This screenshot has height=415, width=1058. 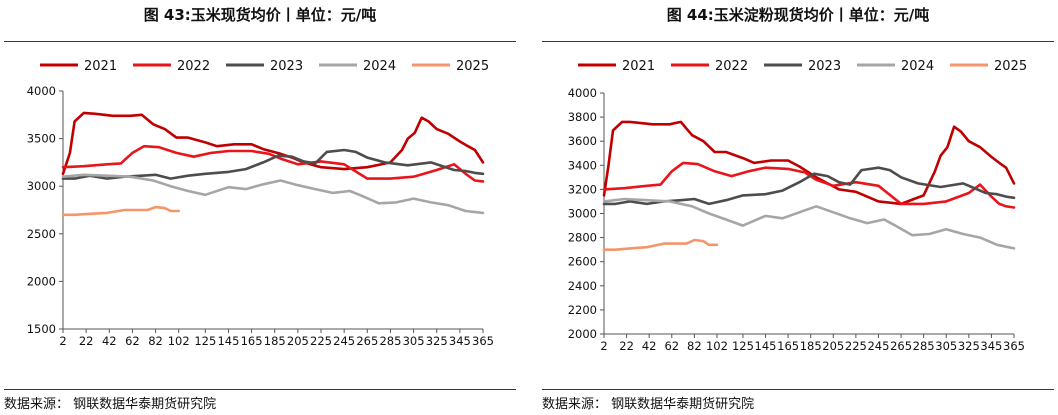 What do you see at coordinates (41, 139) in the screenshot?
I see `y-tick-label: 3500` at bounding box center [41, 139].